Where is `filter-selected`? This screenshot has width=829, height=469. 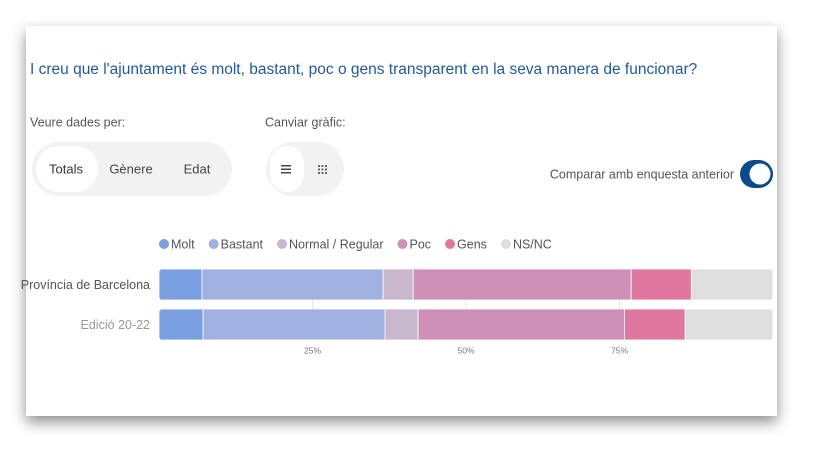 filter-selected is located at coordinates (67, 169).